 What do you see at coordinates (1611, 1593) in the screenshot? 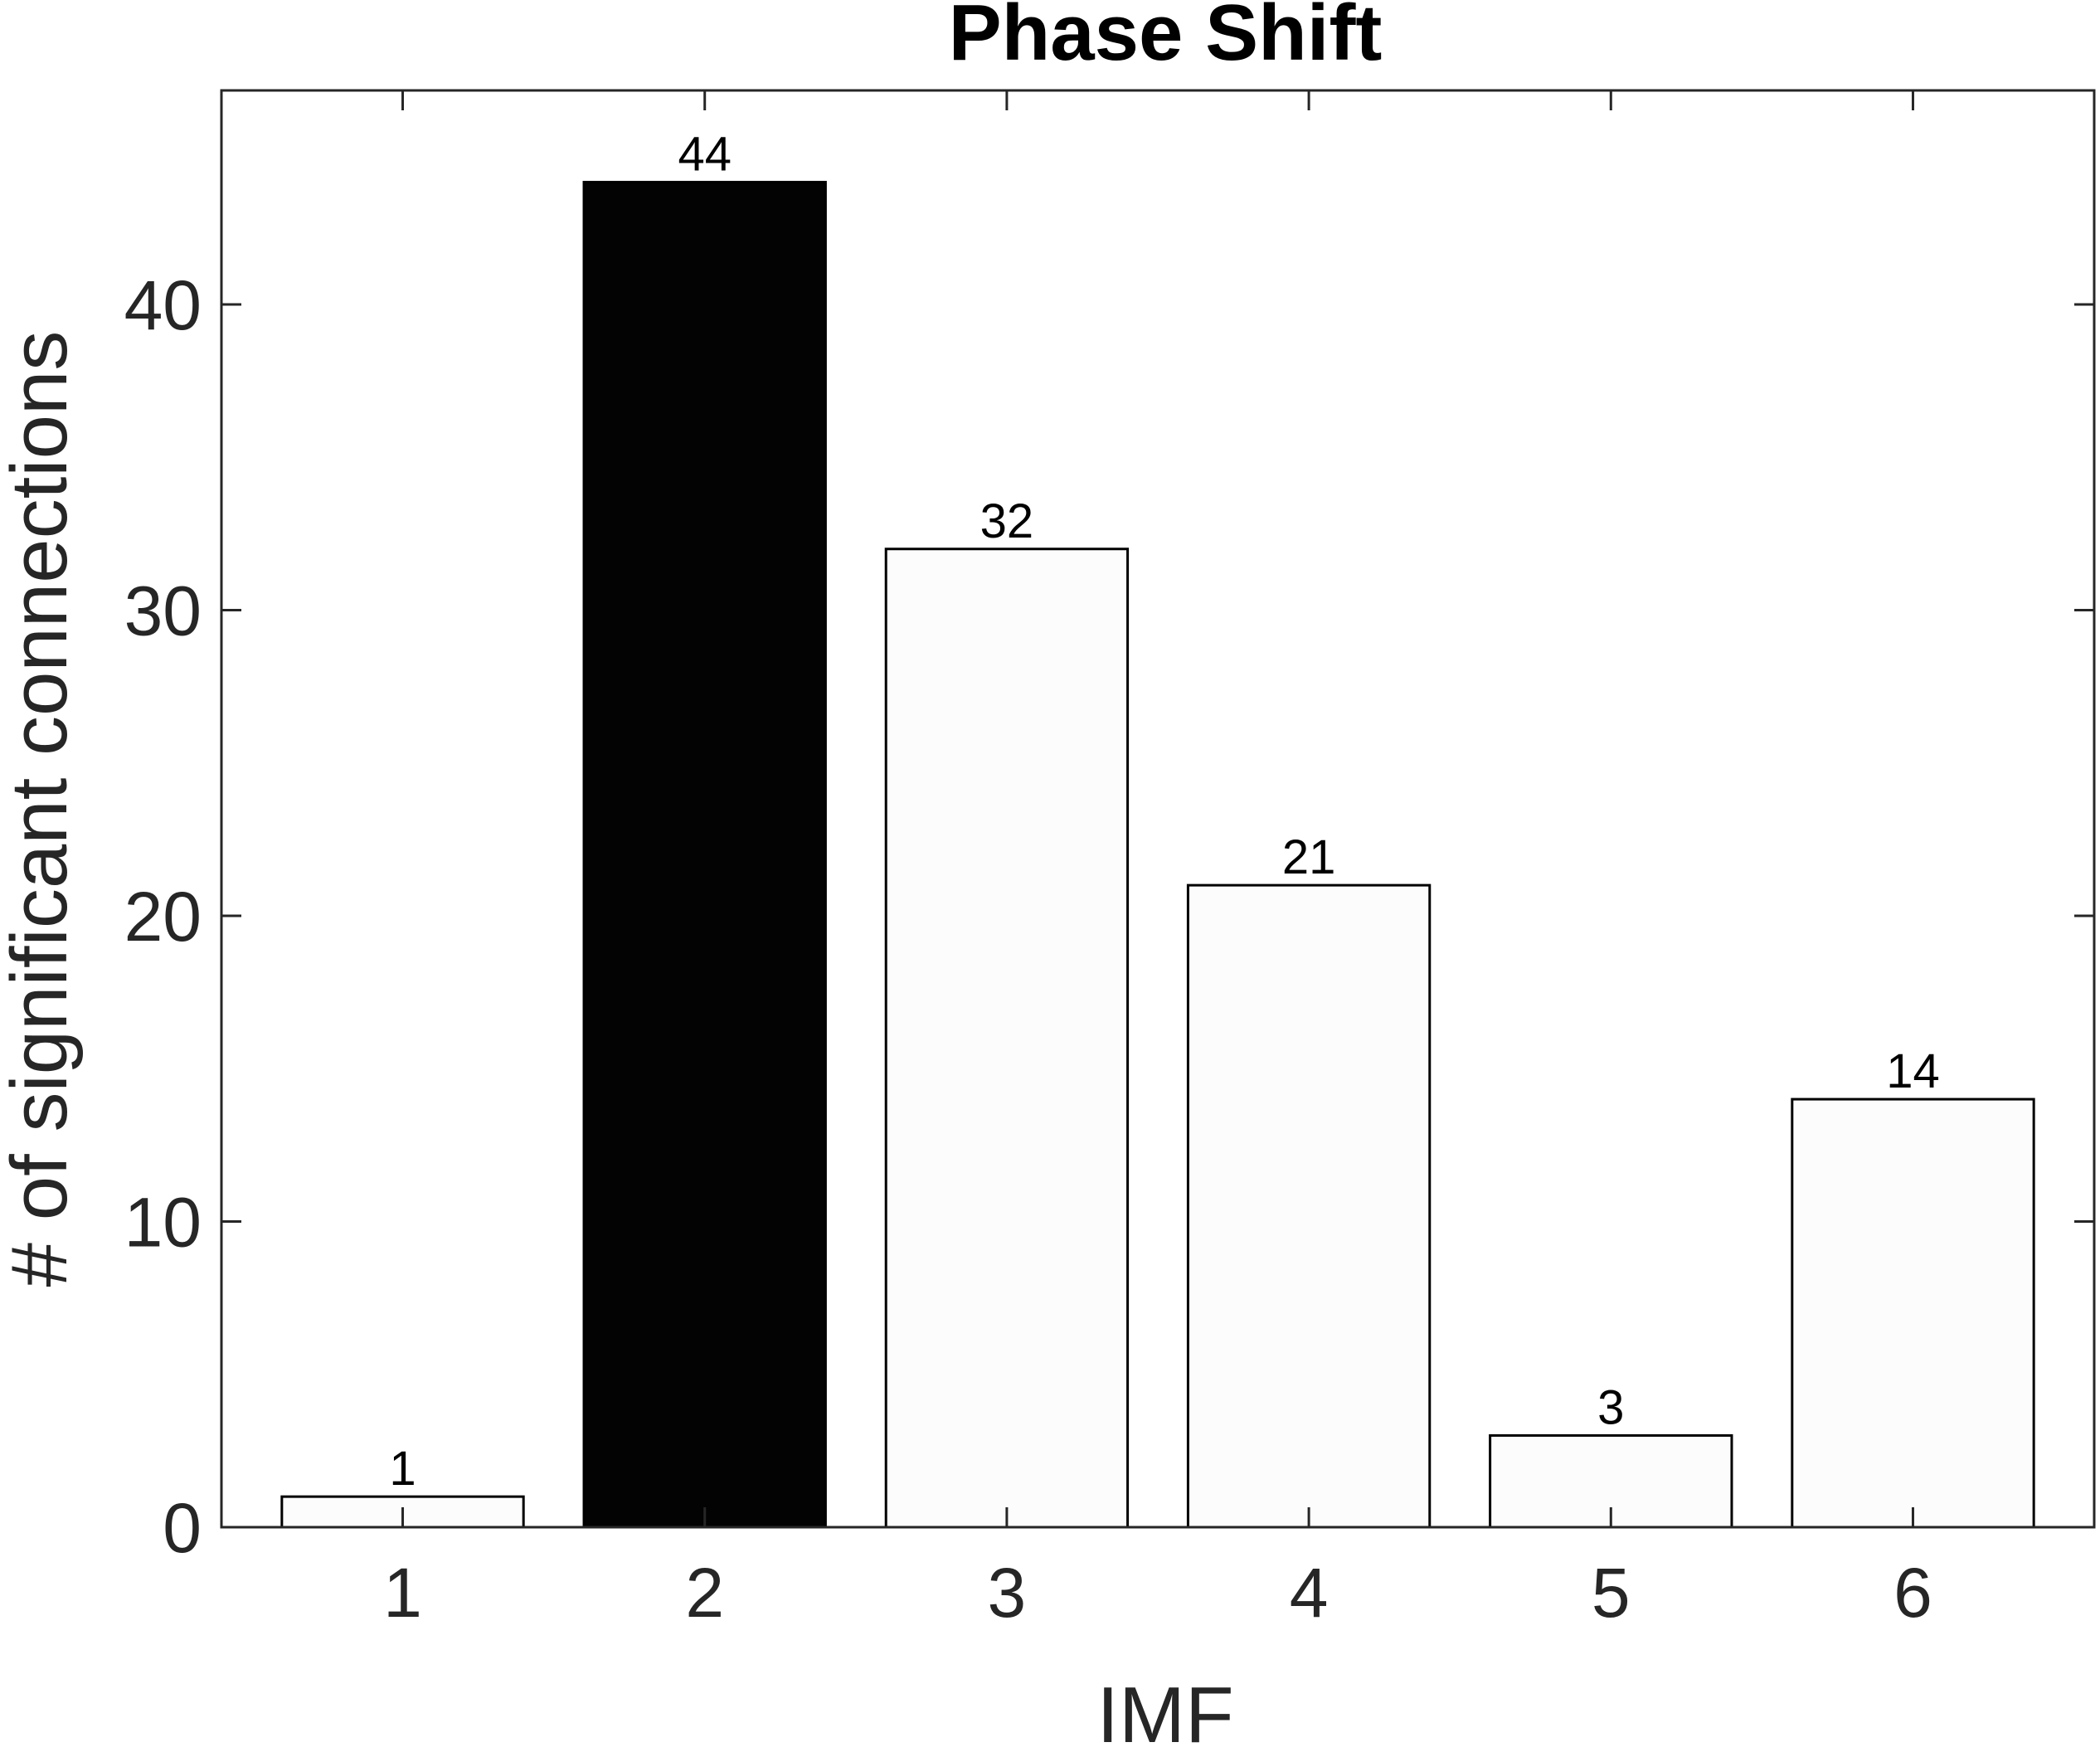
I see `x-tick-label-5: 5` at bounding box center [1611, 1593].